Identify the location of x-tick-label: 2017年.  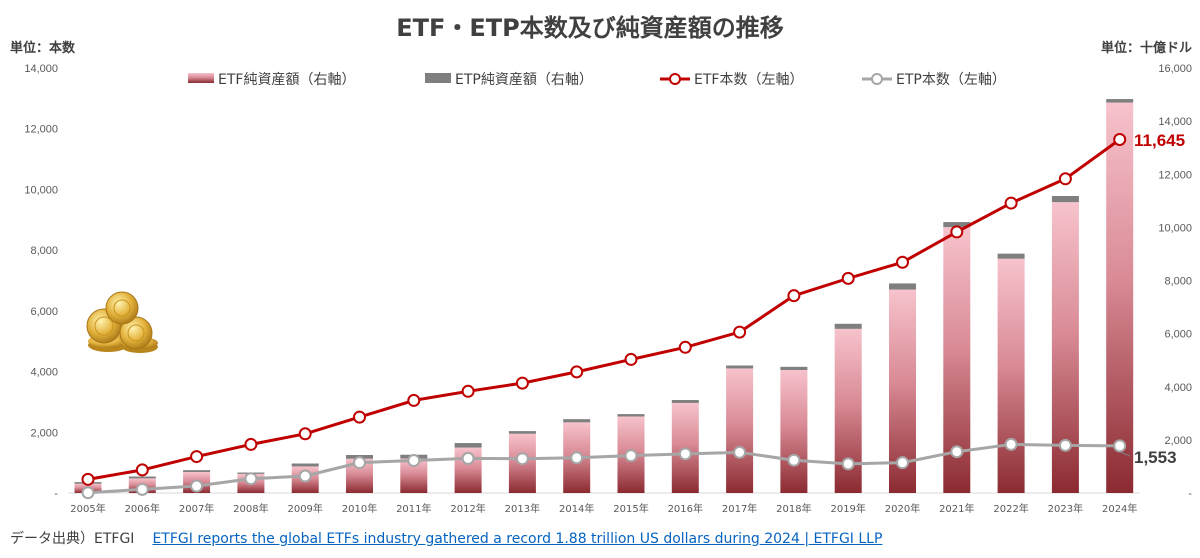
(739, 508).